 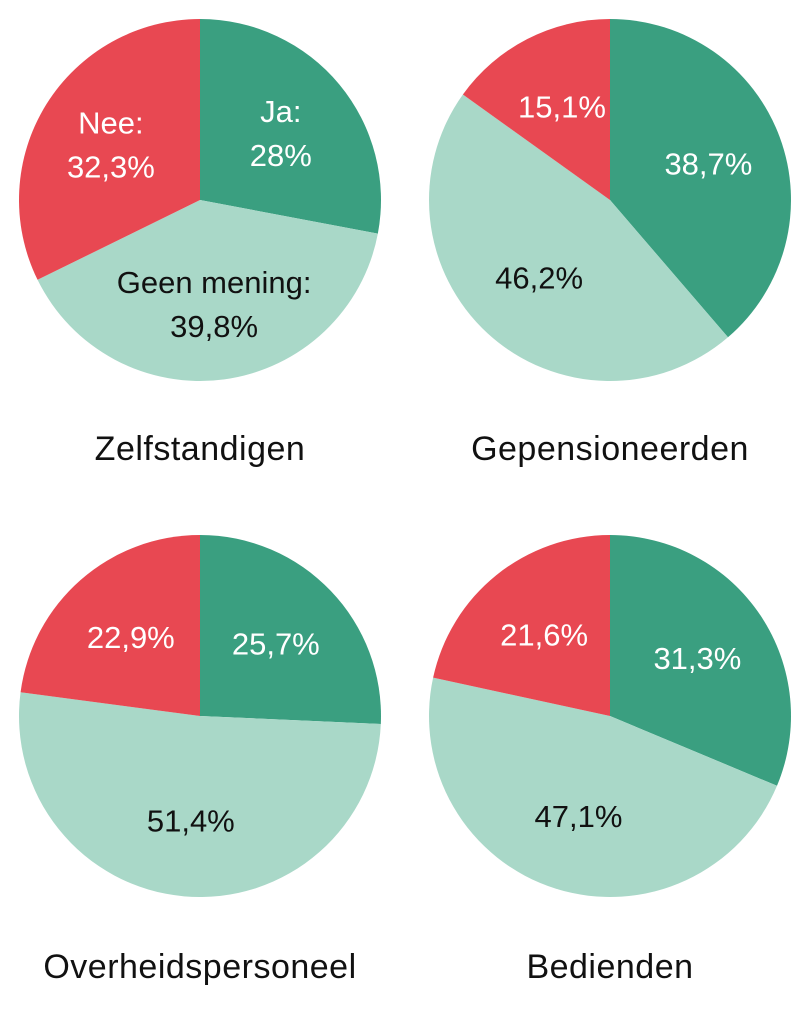 I want to click on pie-slice-label-ja: Ja: 28%, so click(x=281, y=133).